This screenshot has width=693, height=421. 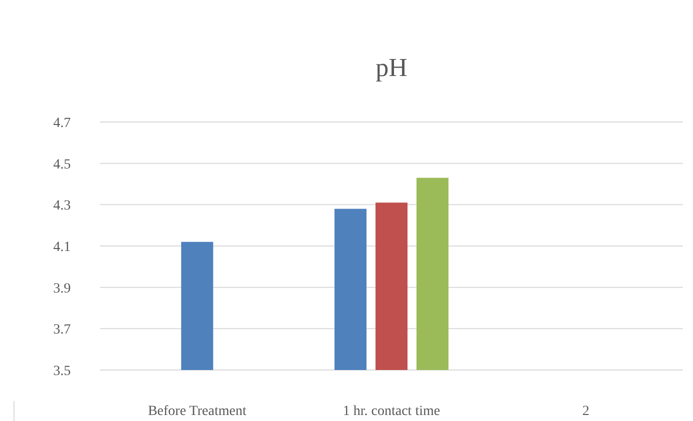 What do you see at coordinates (62, 123) in the screenshot?
I see `y-tick-label: 4.7` at bounding box center [62, 123].